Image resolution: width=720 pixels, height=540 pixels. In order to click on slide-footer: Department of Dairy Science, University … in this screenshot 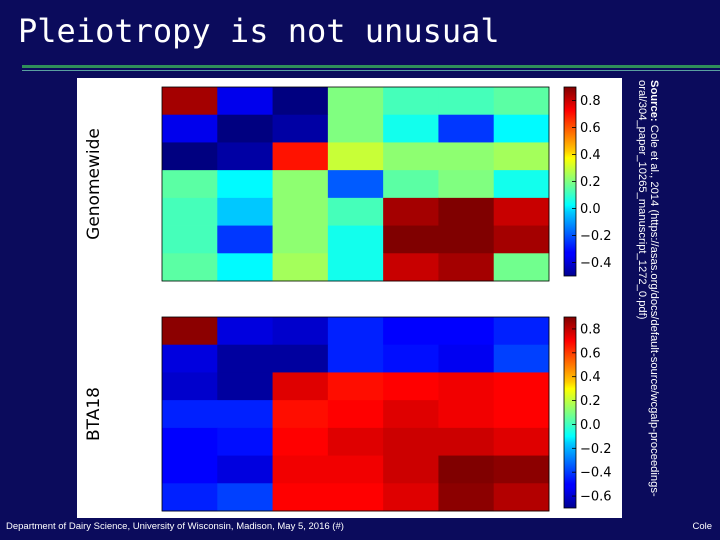, I will do `click(175, 526)`.